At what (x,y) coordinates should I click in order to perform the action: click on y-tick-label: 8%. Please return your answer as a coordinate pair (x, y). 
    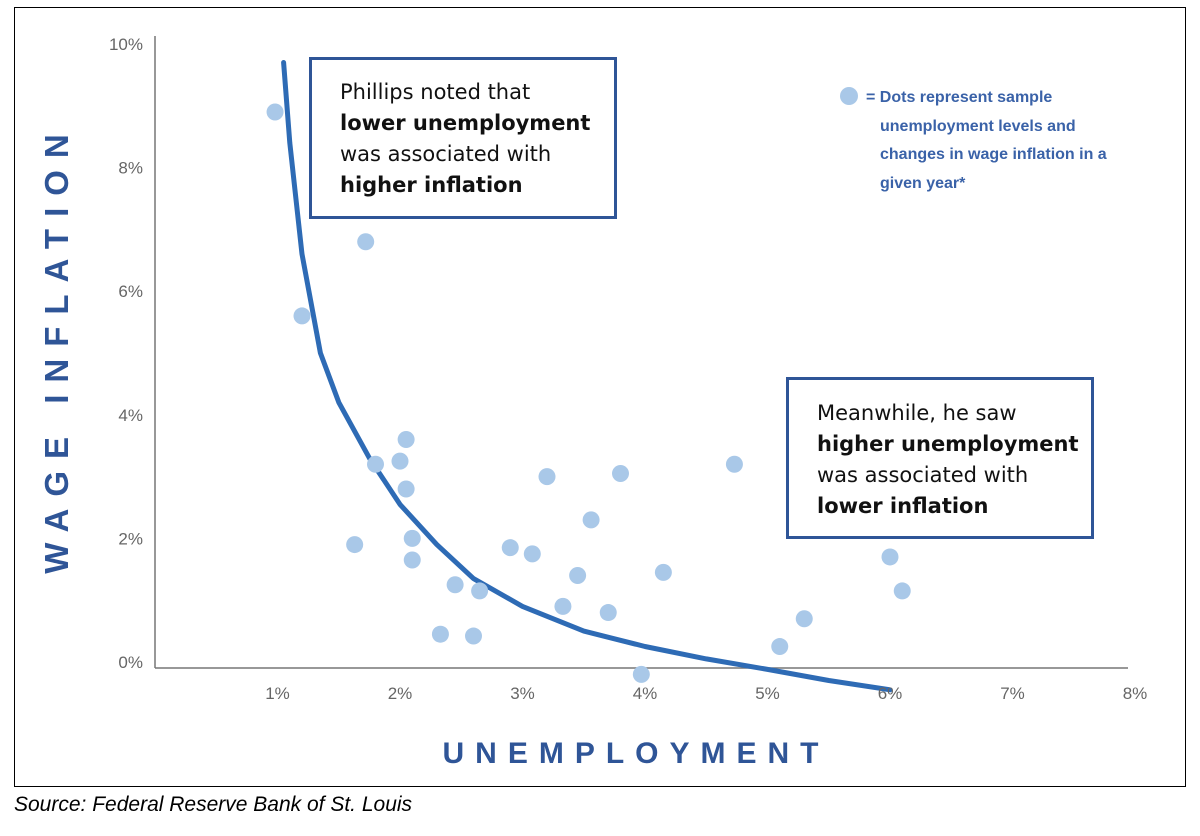
    Looking at the image, I should click on (130, 168).